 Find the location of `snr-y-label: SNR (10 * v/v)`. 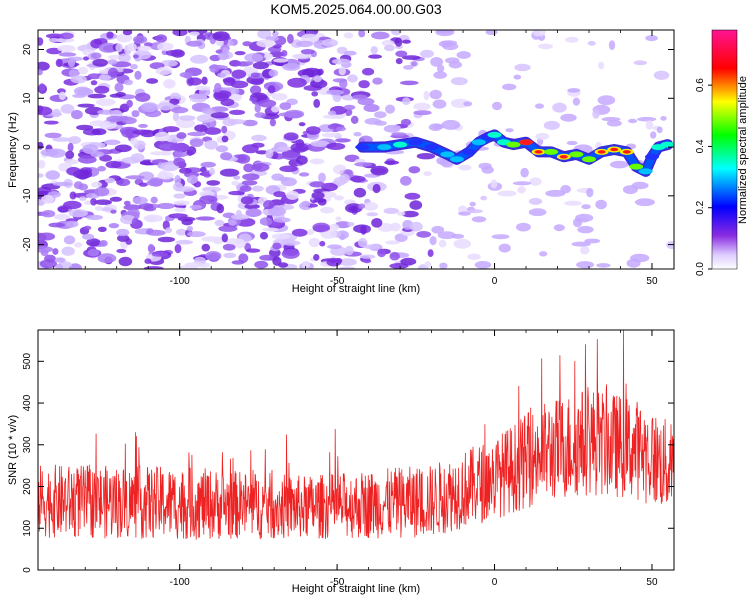

snr-y-label: SNR (10 * v/v) is located at coordinates (13, 450).